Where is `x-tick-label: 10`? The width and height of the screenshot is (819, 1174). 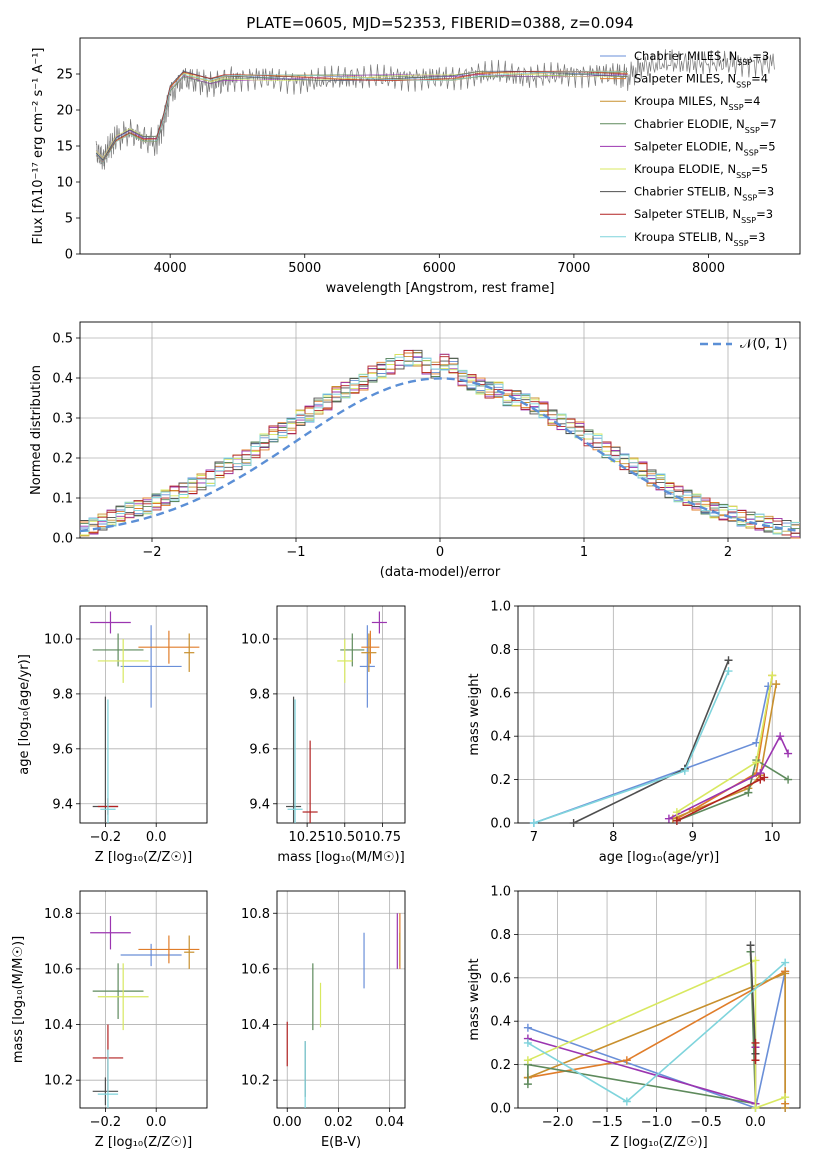
x-tick-label: 10 is located at coordinates (772, 837).